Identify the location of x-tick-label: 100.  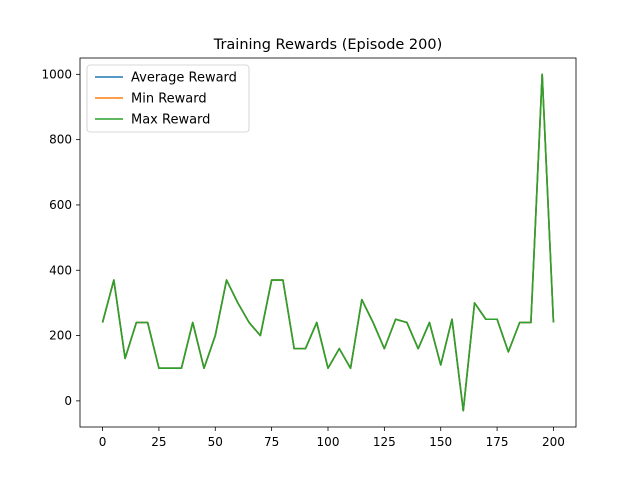
(328, 442).